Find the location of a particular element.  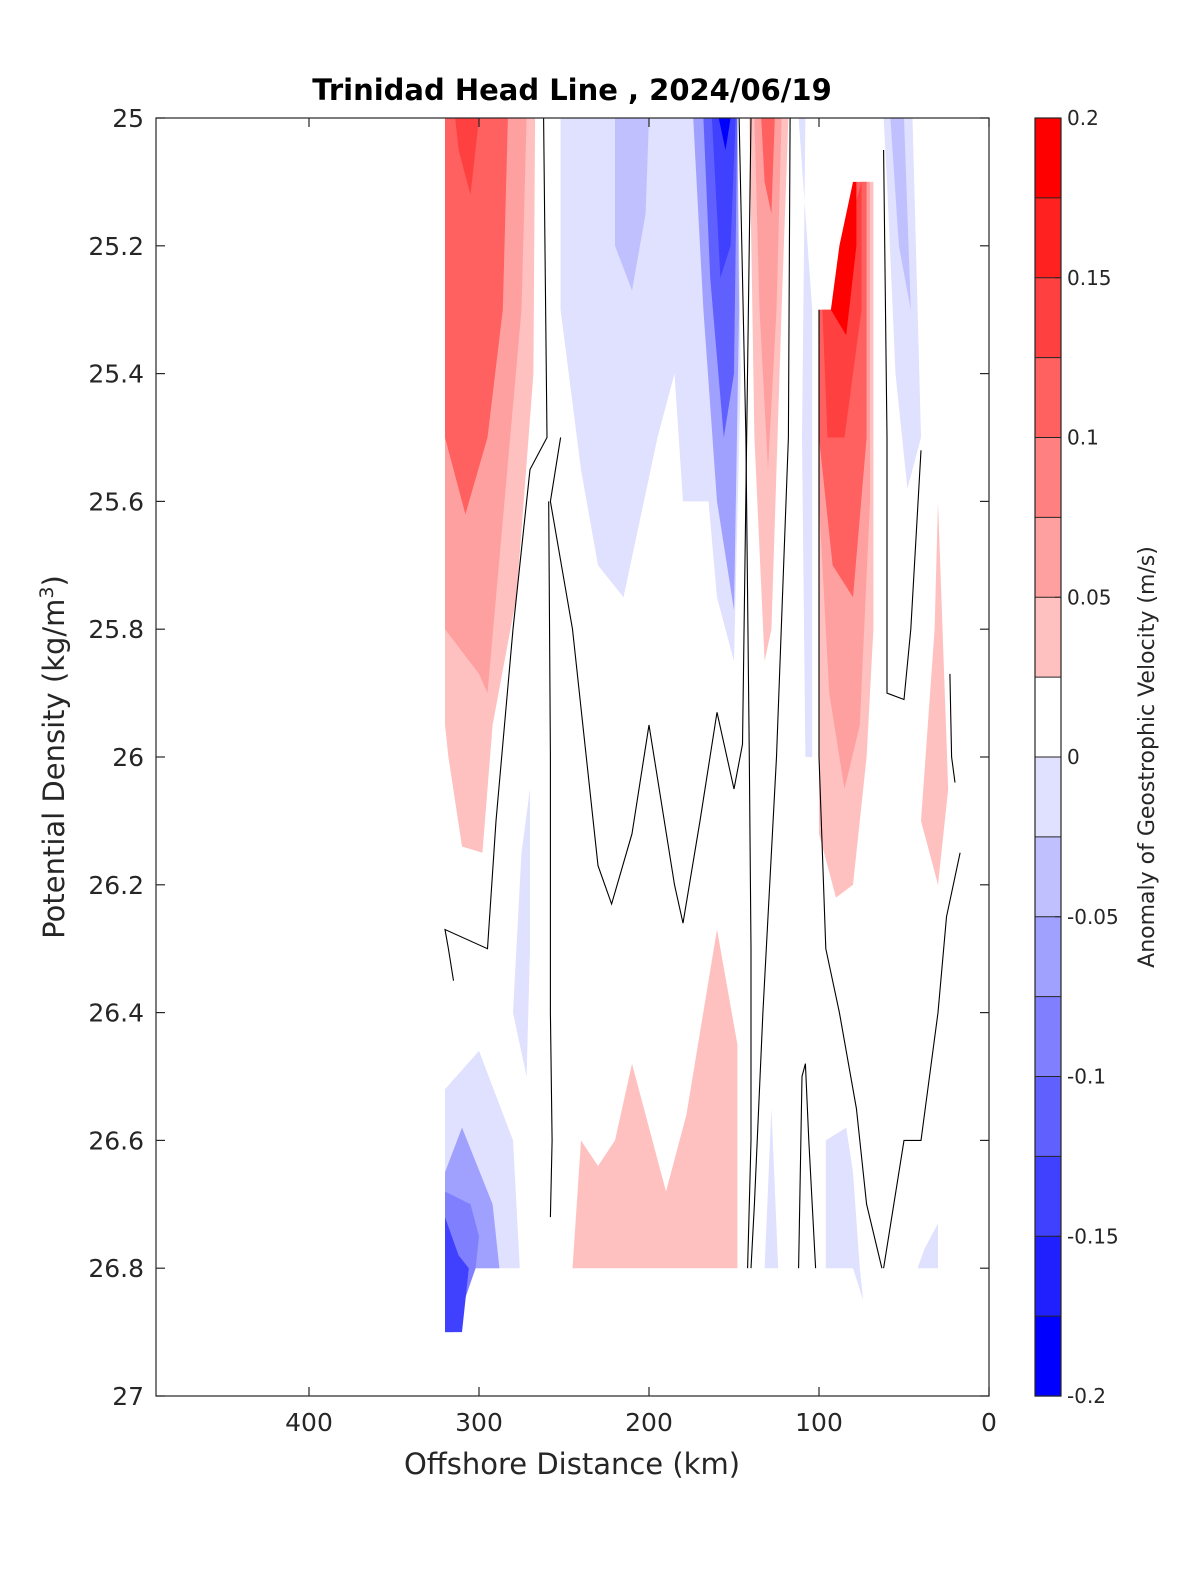

y-axis-label: Potential Density (kg/m3) is located at coordinates (53, 757).